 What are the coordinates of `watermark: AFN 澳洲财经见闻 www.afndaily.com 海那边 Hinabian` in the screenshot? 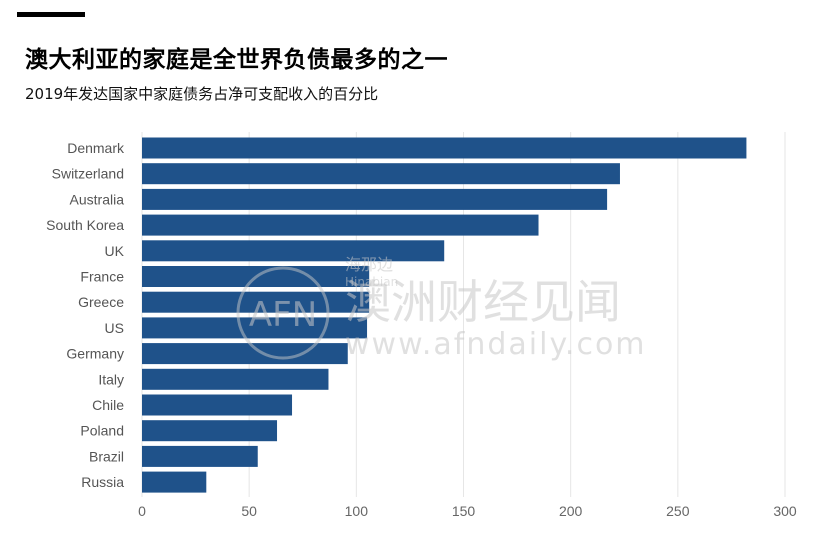 It's located at (441, 308).